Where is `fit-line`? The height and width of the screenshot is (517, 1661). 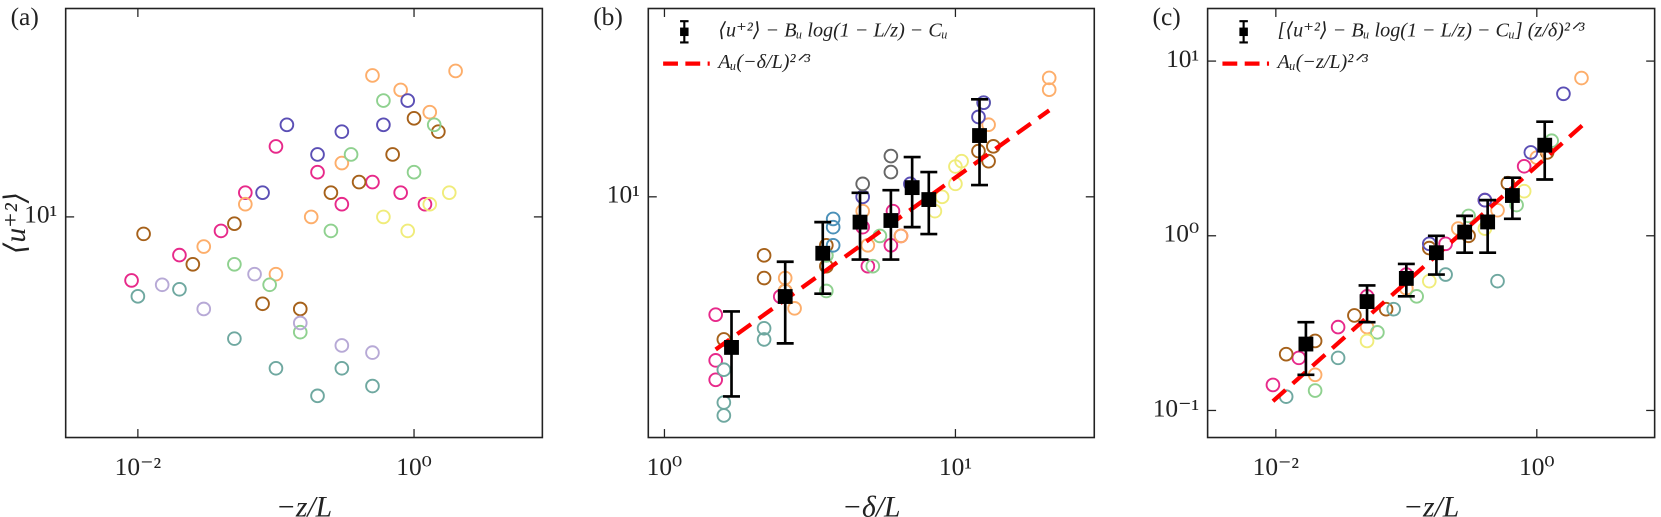
fit-line is located at coordinates (1429, 261).